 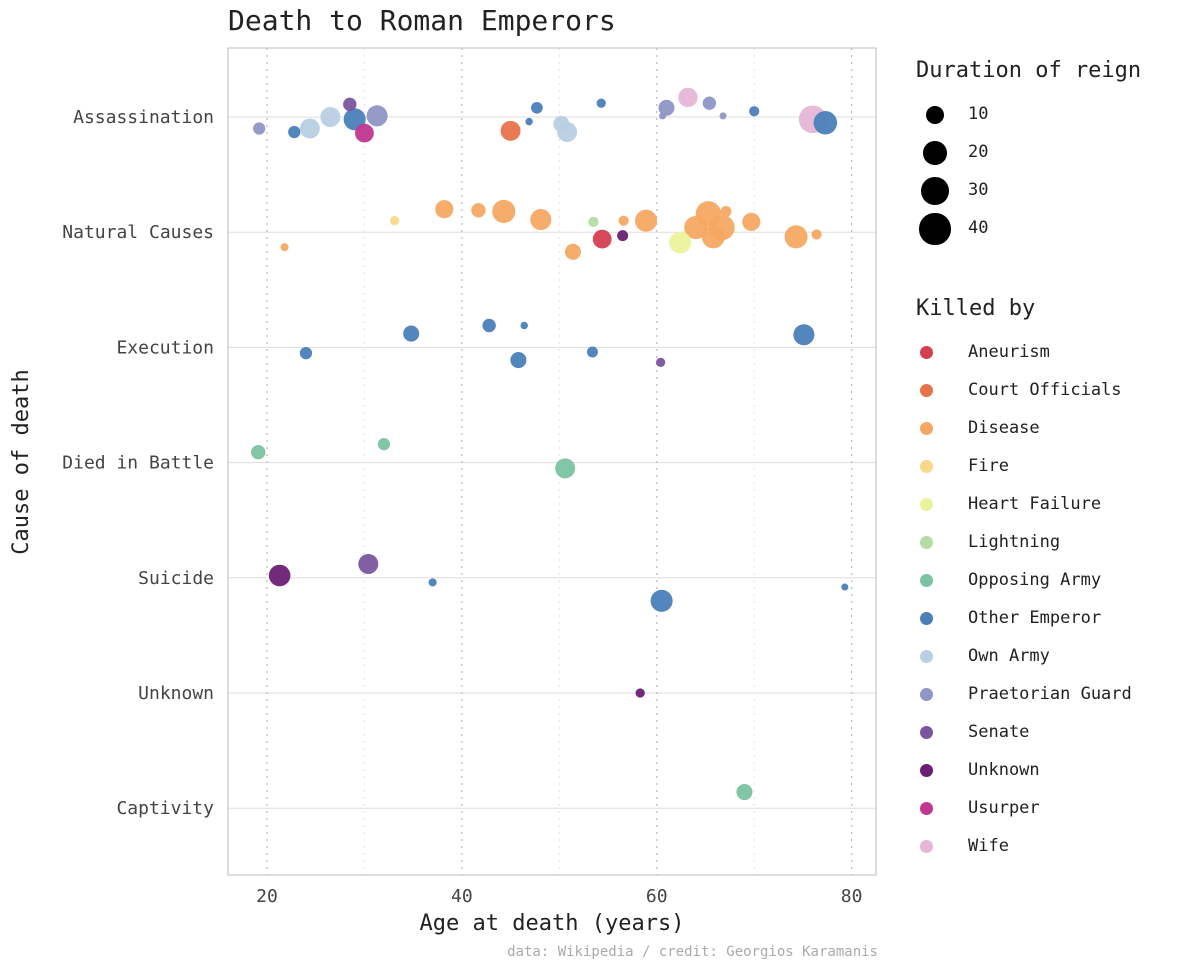 What do you see at coordinates (1014, 542) in the screenshot?
I see `color-legend-label: Lightning` at bounding box center [1014, 542].